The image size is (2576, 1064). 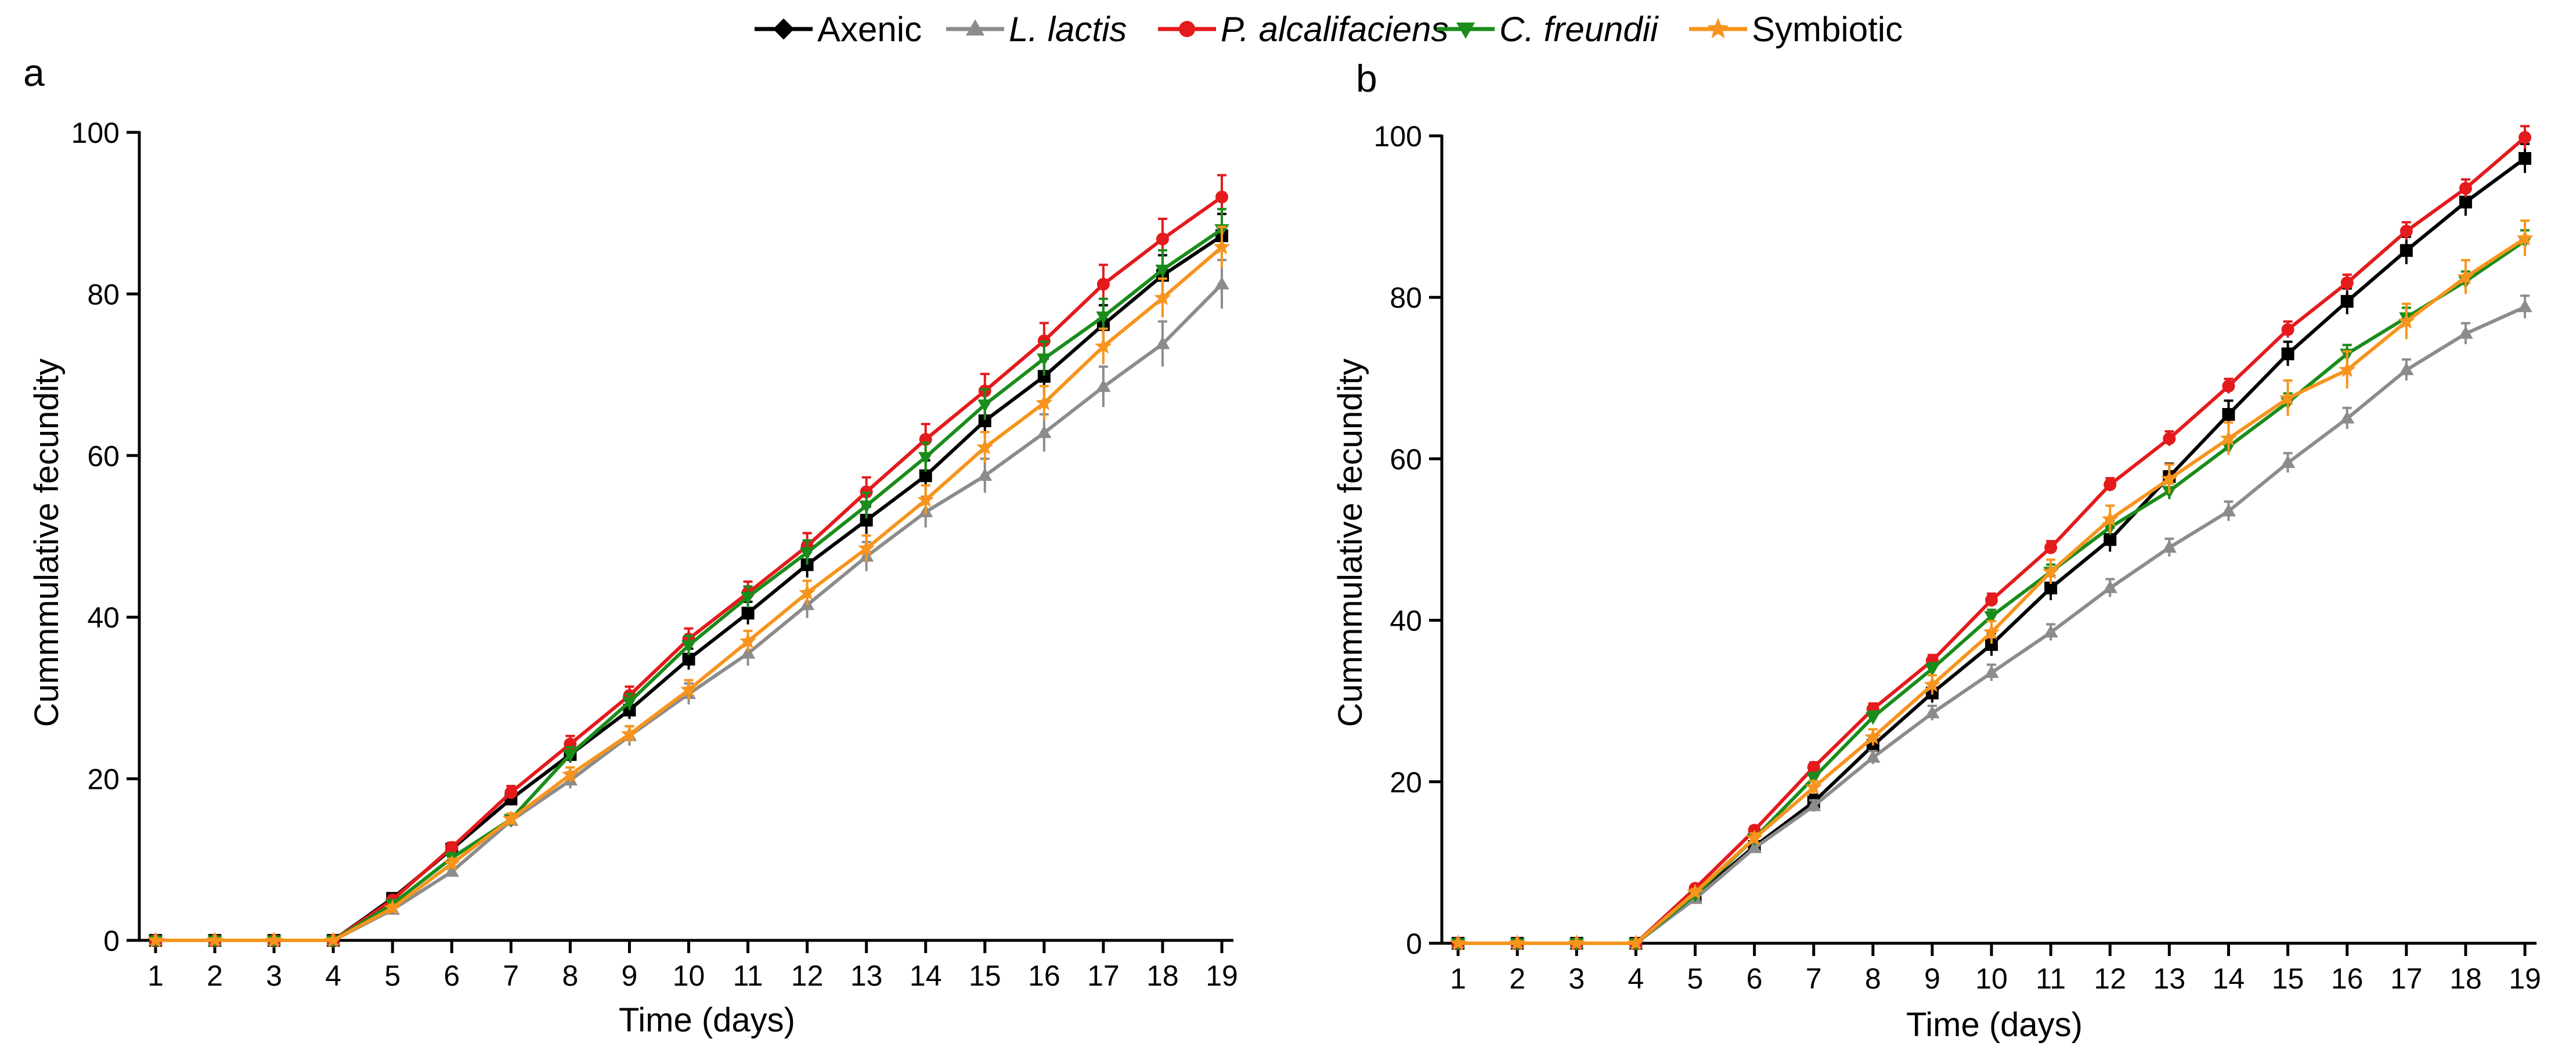 I want to click on legend-label-symbiotic: Symbiotic, so click(x=1828, y=30).